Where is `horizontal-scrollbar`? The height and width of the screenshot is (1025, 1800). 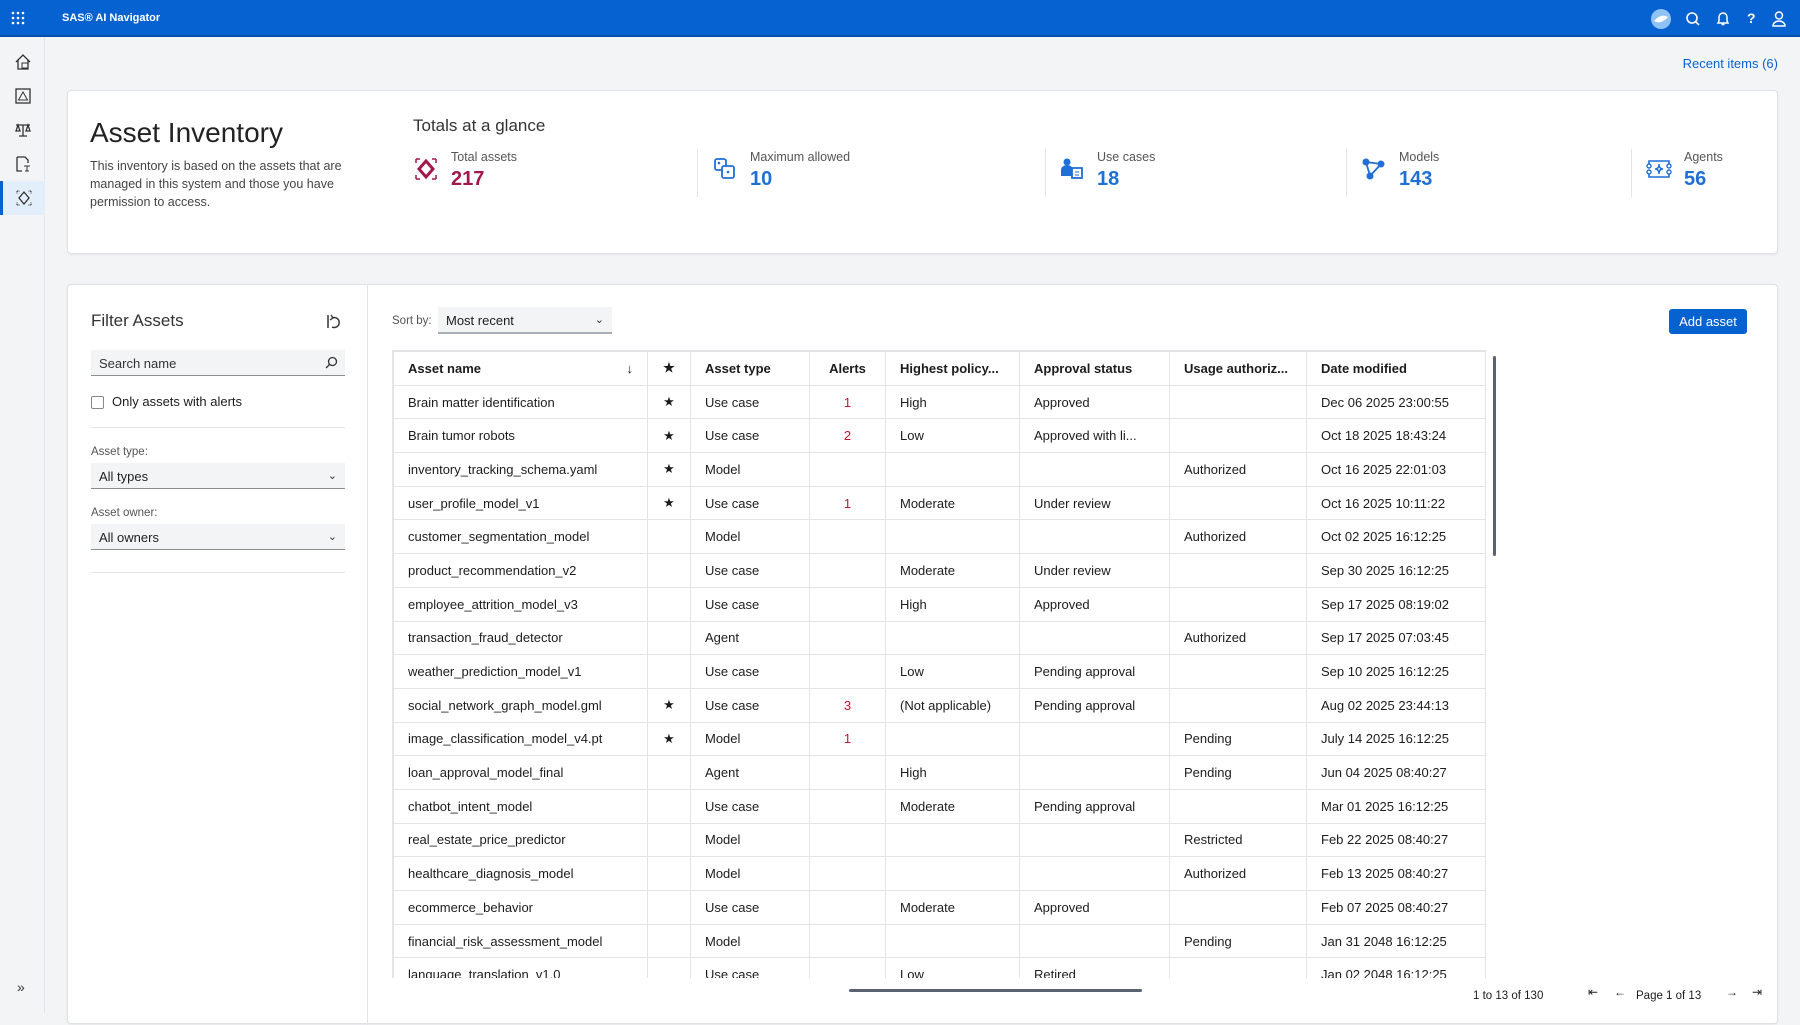
horizontal-scrollbar is located at coordinates (995, 990).